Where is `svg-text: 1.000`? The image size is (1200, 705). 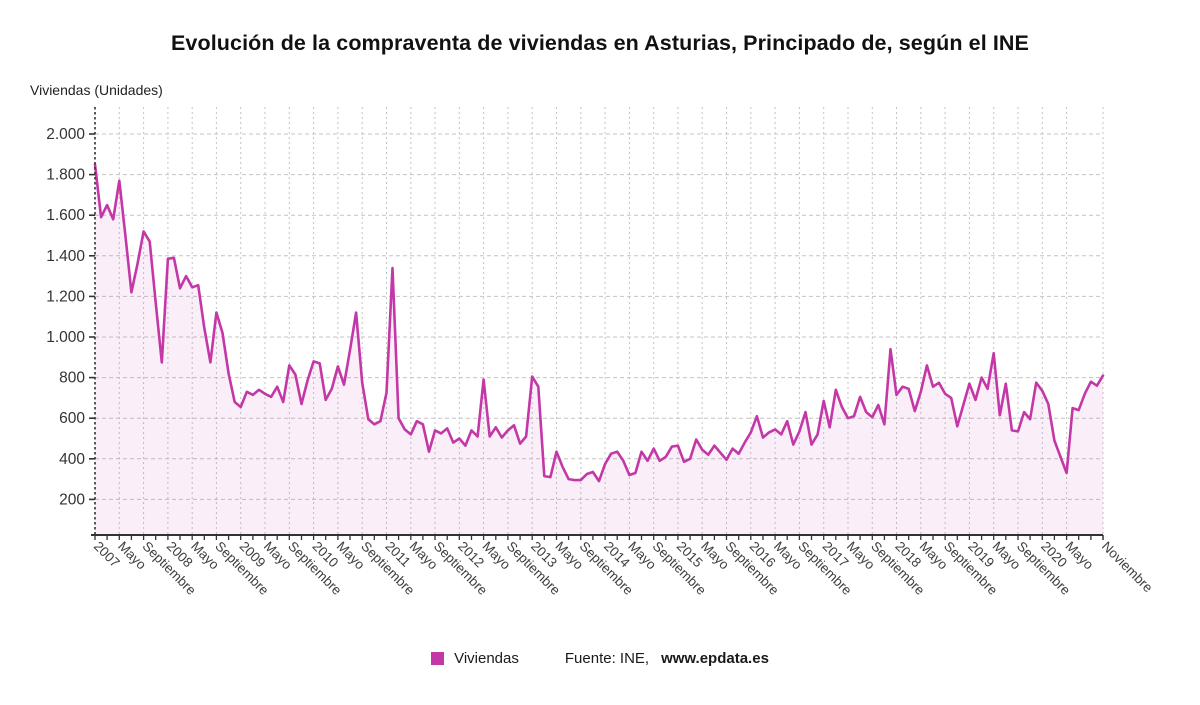
svg-text: 1.000 is located at coordinates (65, 337).